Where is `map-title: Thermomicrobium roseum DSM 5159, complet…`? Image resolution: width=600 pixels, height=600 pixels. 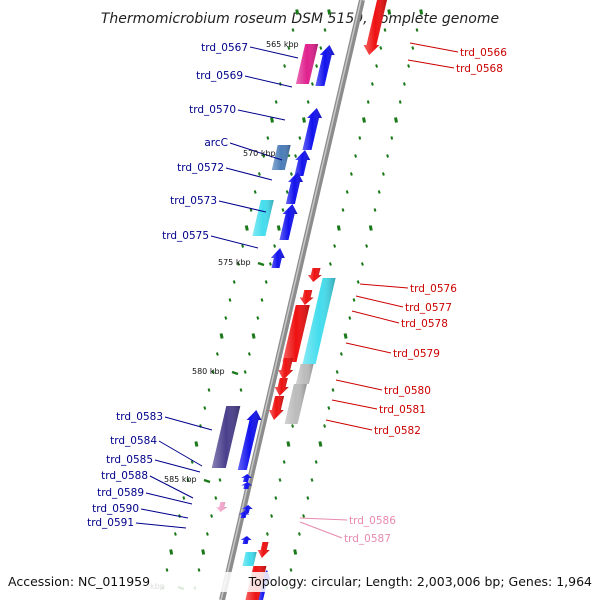
map-title: Thermomicrobium roseum DSM 5159, complet… is located at coordinates (300, 19).